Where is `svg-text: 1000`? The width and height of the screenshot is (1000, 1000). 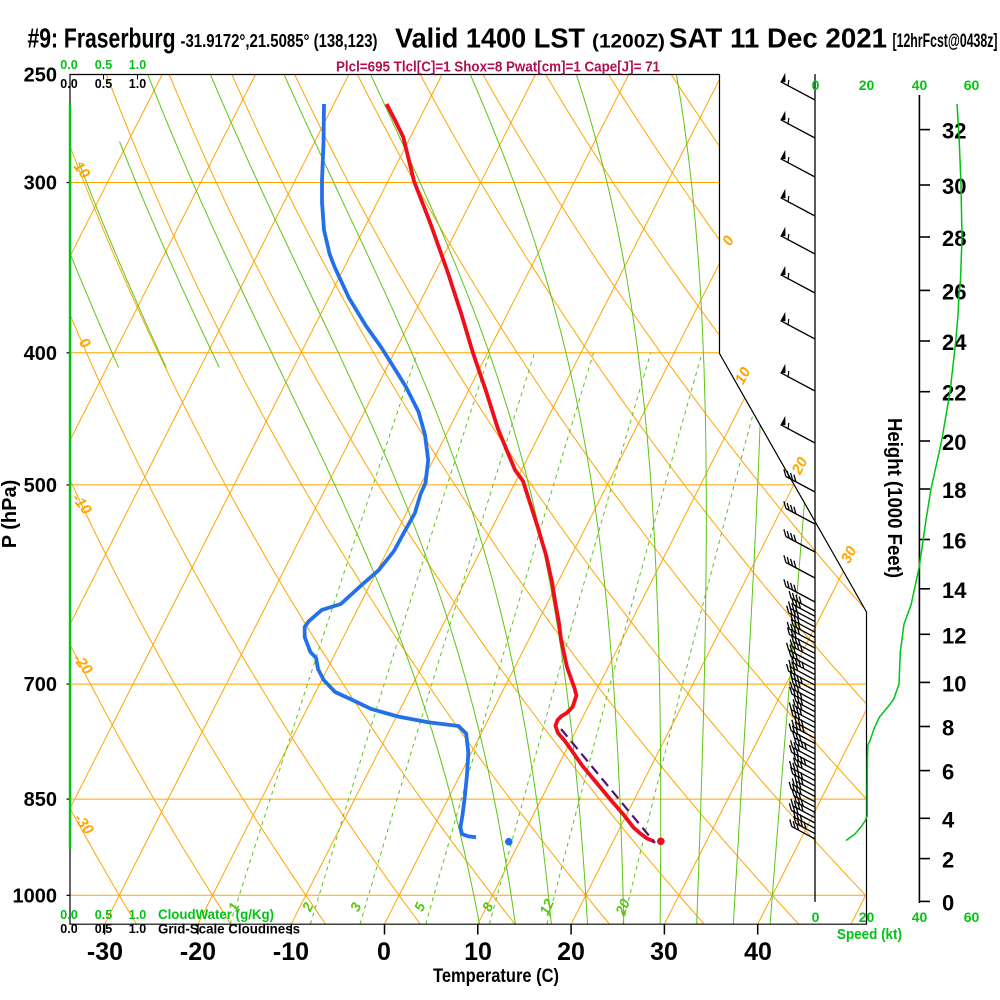 svg-text: 1000 is located at coordinates (35, 896).